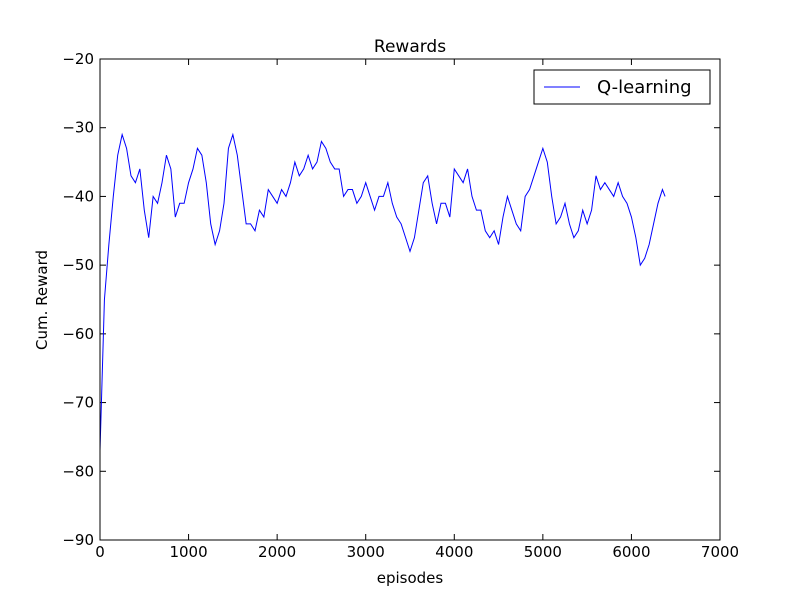 The height and width of the screenshot is (604, 800). I want to click on chart-title: Rewards, so click(410, 47).